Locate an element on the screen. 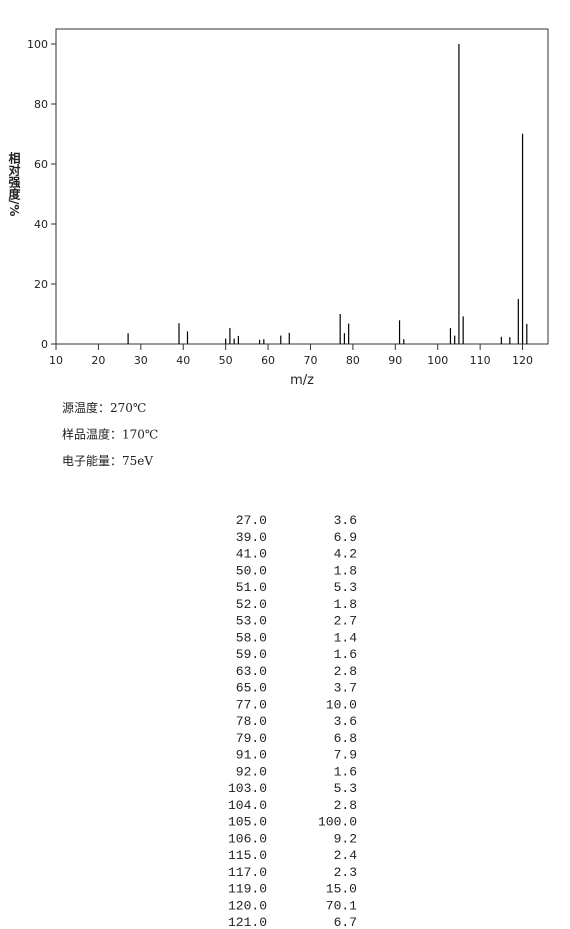 The width and height of the screenshot is (570, 929). mz-cell: 39.0 is located at coordinates (251, 537).